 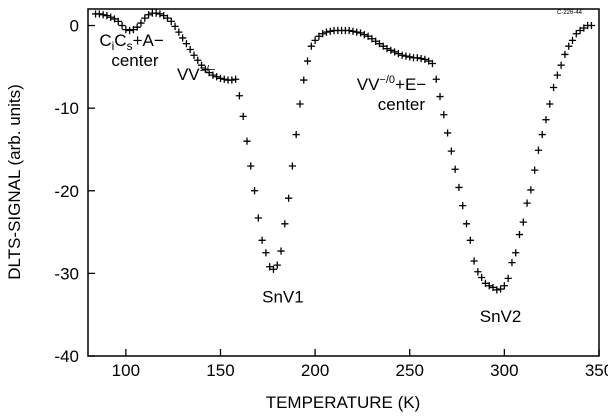 What do you see at coordinates (343, 402) in the screenshot?
I see `x-axis-title: TEMPERATURE (K)` at bounding box center [343, 402].